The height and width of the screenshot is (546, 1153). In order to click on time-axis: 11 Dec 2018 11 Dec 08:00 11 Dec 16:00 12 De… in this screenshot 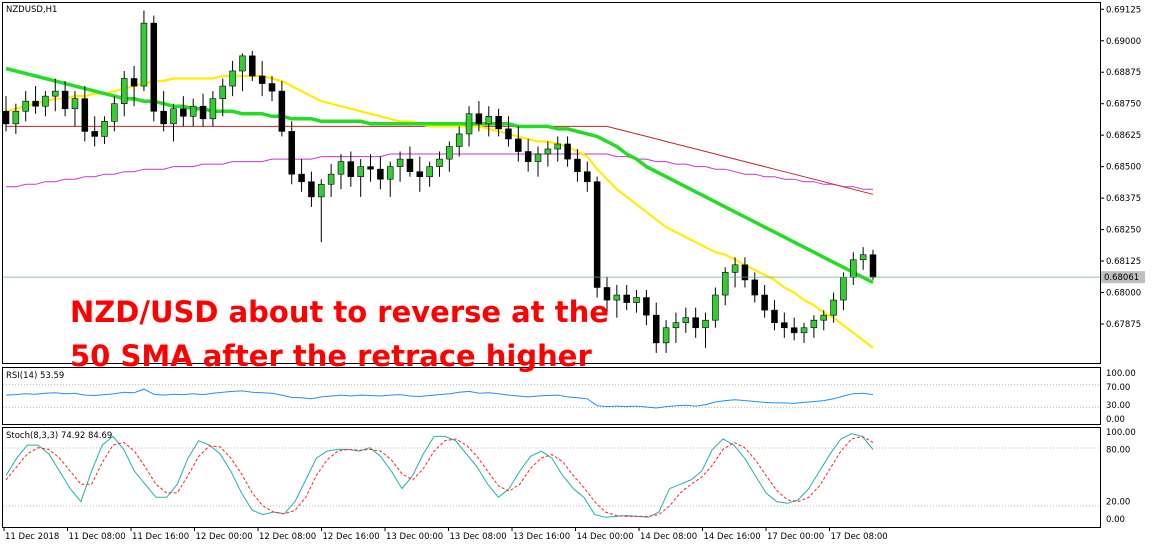, I will do `click(445, 534)`.